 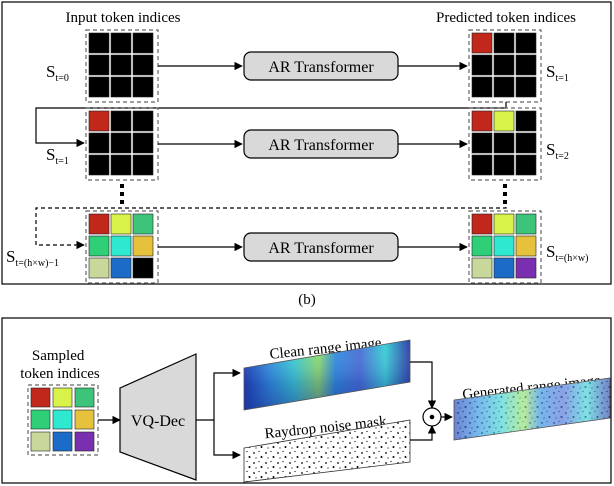 I want to click on row-2: St=1 AR Transformer St=2, so click(x=307, y=144).